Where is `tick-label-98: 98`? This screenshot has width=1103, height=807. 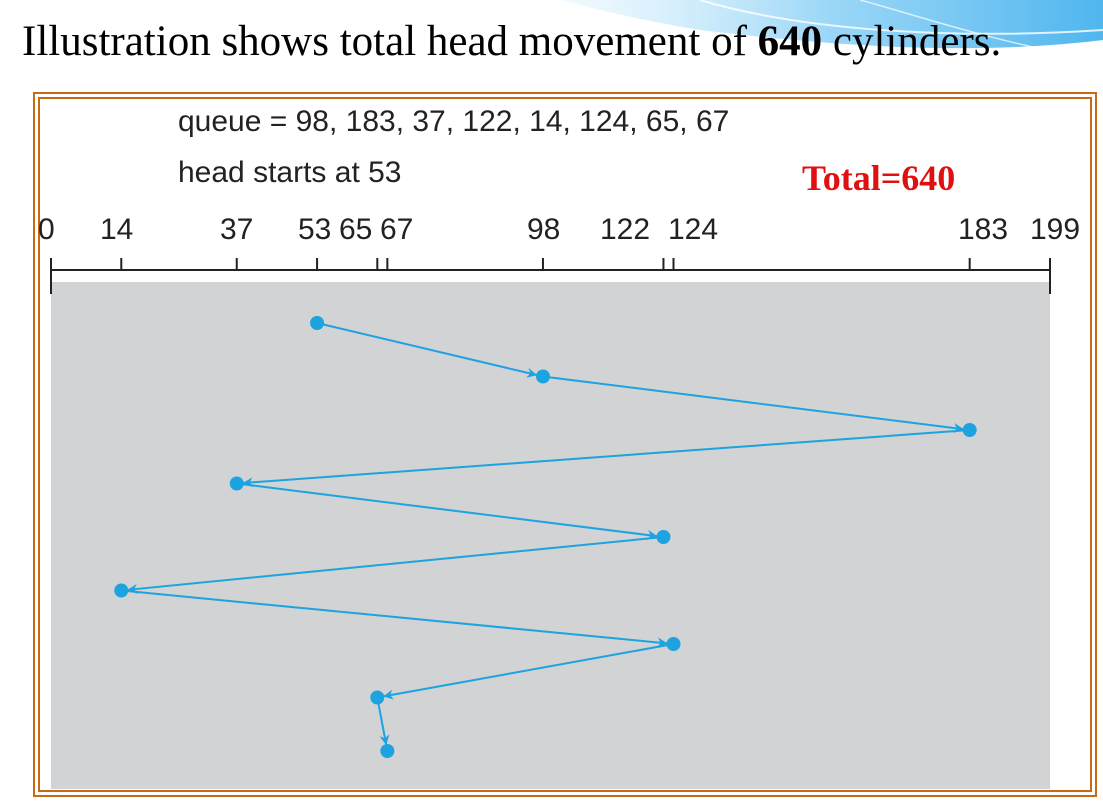 tick-label-98: 98 is located at coordinates (543, 229).